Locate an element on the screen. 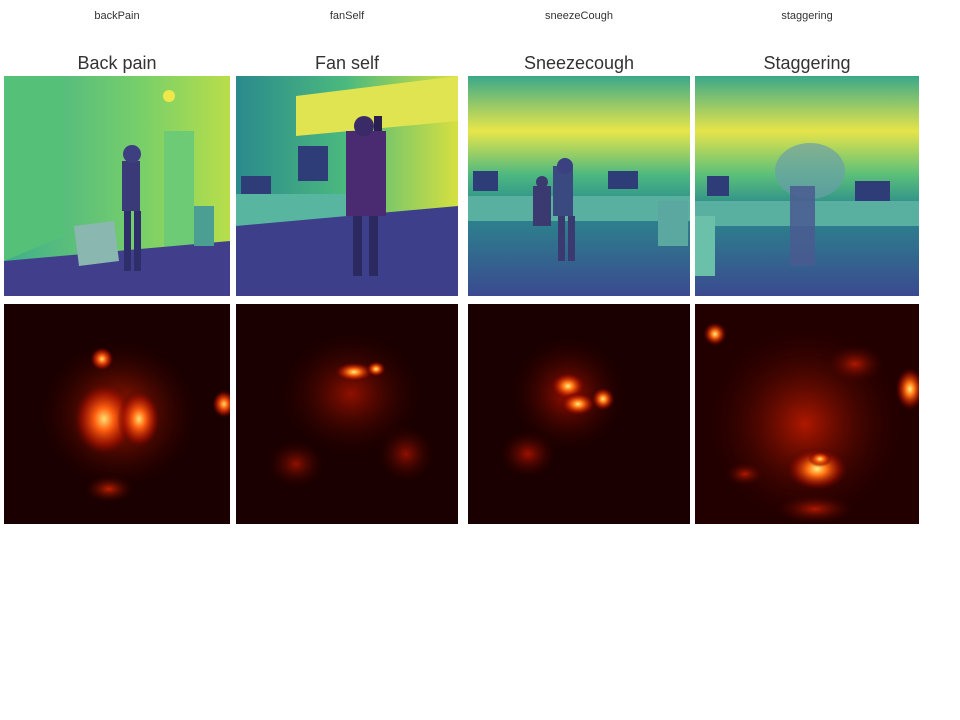  panel-title: Staggering is located at coordinates (807, 63).